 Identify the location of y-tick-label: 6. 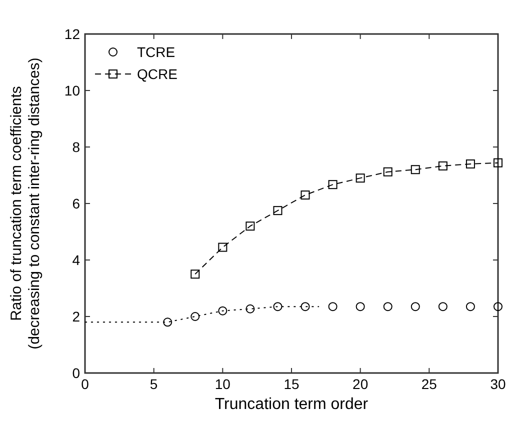
(76, 204).